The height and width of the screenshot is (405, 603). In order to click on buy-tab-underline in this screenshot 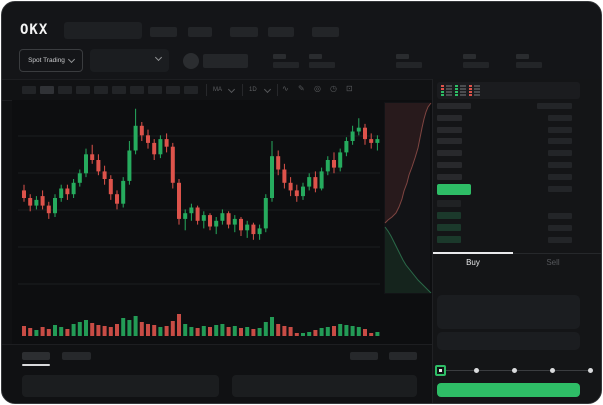, I will do `click(473, 253)`.